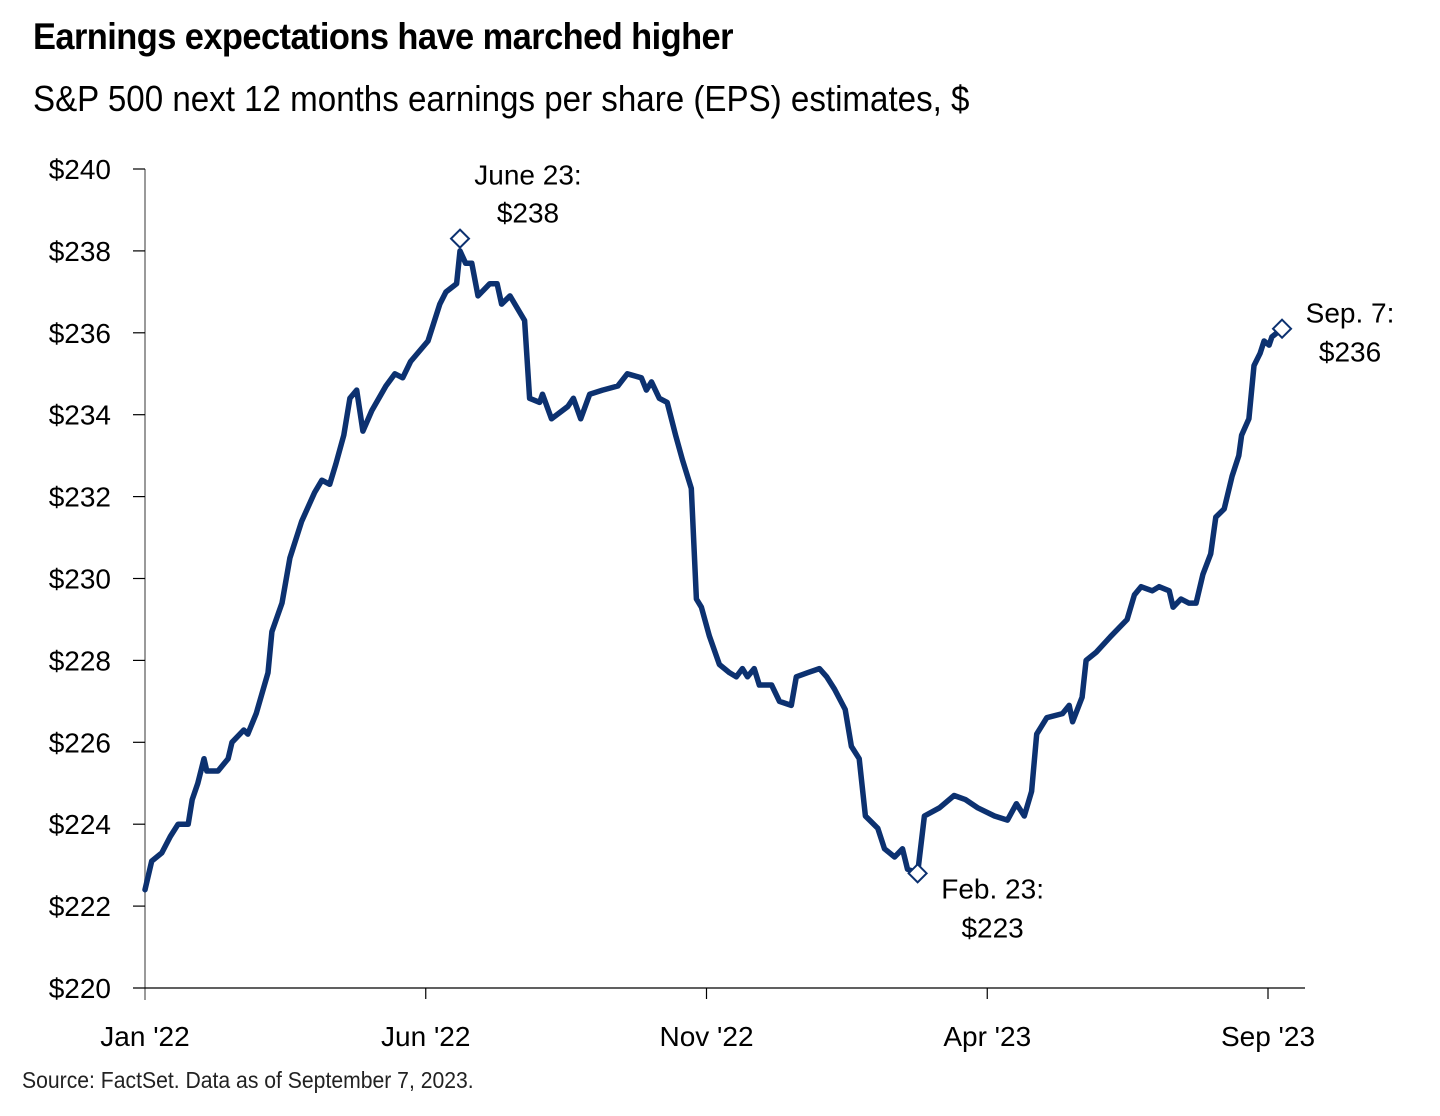  I want to click on annotation-label-latest-date: Sep. 7:, so click(1350, 313).